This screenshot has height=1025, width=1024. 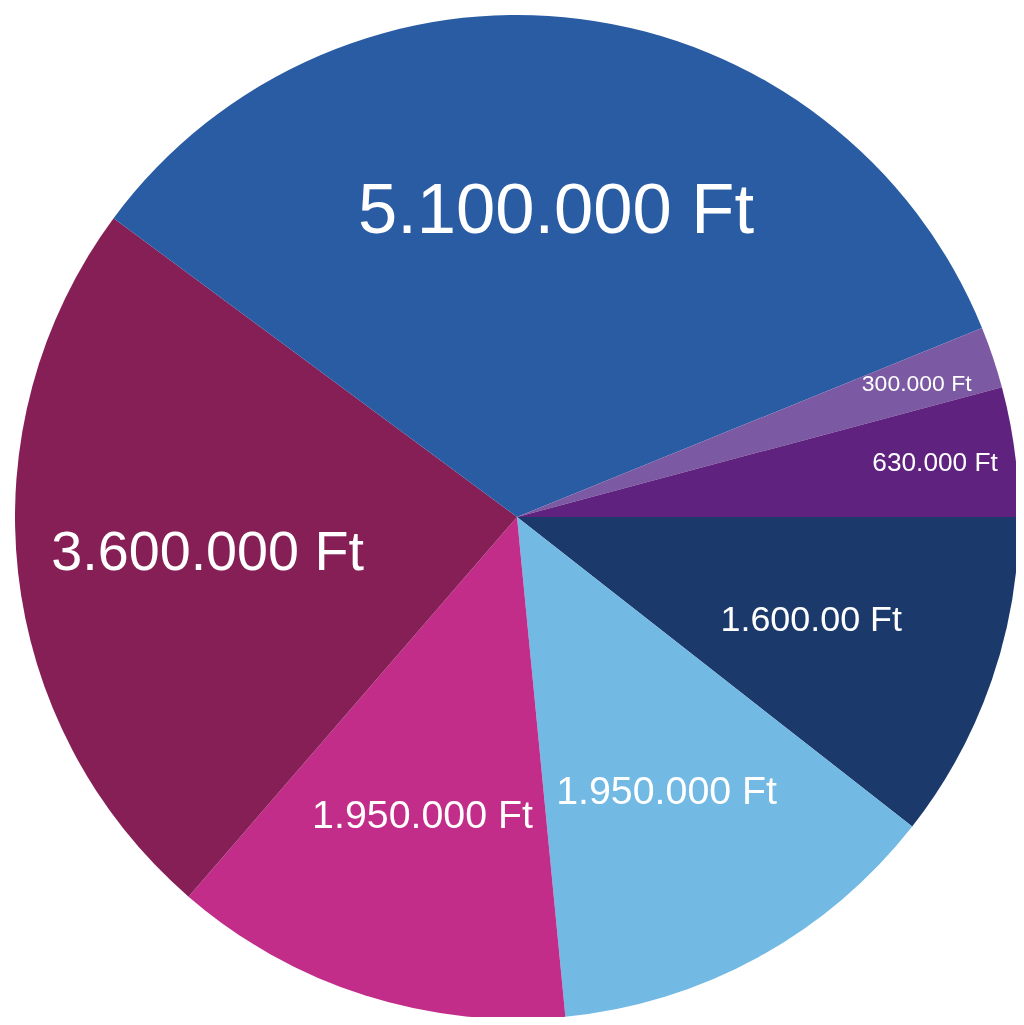 I want to click on data-label: 630.000 Ft, so click(x=935, y=462).